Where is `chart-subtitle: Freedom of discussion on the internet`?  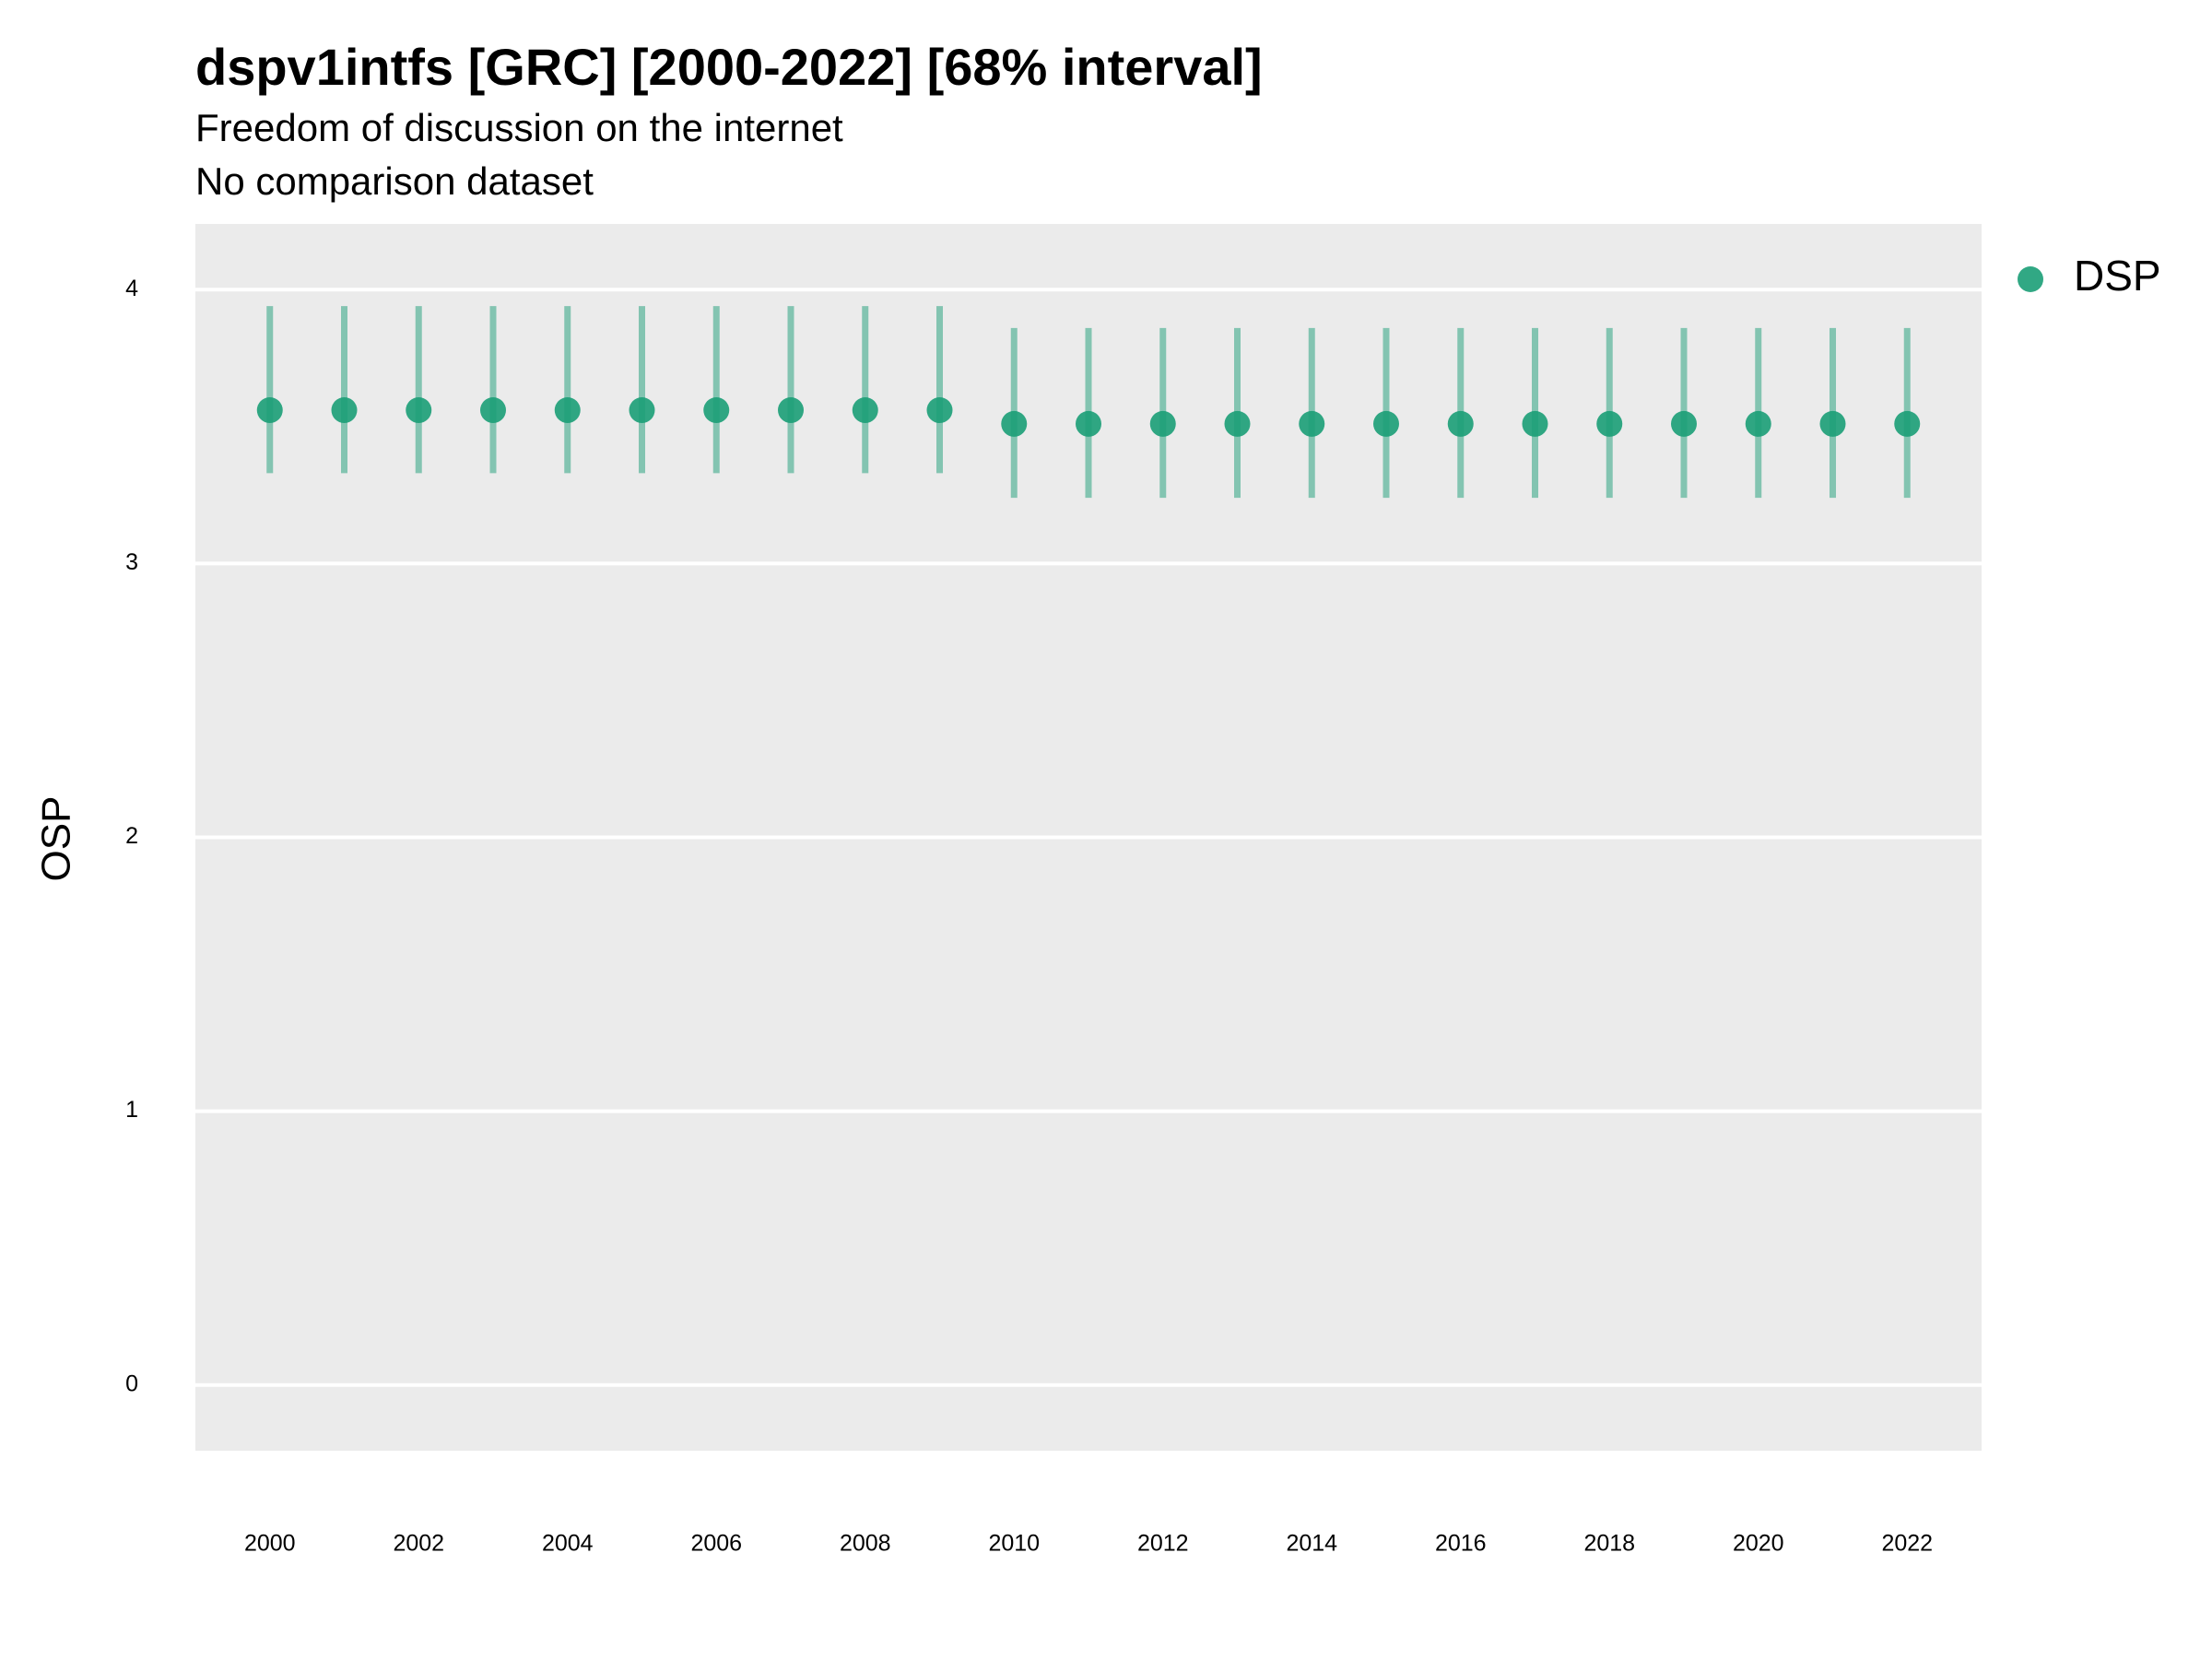 chart-subtitle: Freedom of discussion on the internet is located at coordinates (519, 127).